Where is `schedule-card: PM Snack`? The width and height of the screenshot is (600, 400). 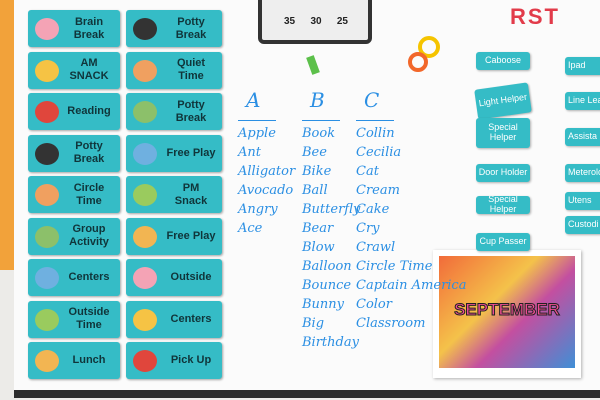
schedule-card: PM Snack is located at coordinates (174, 194).